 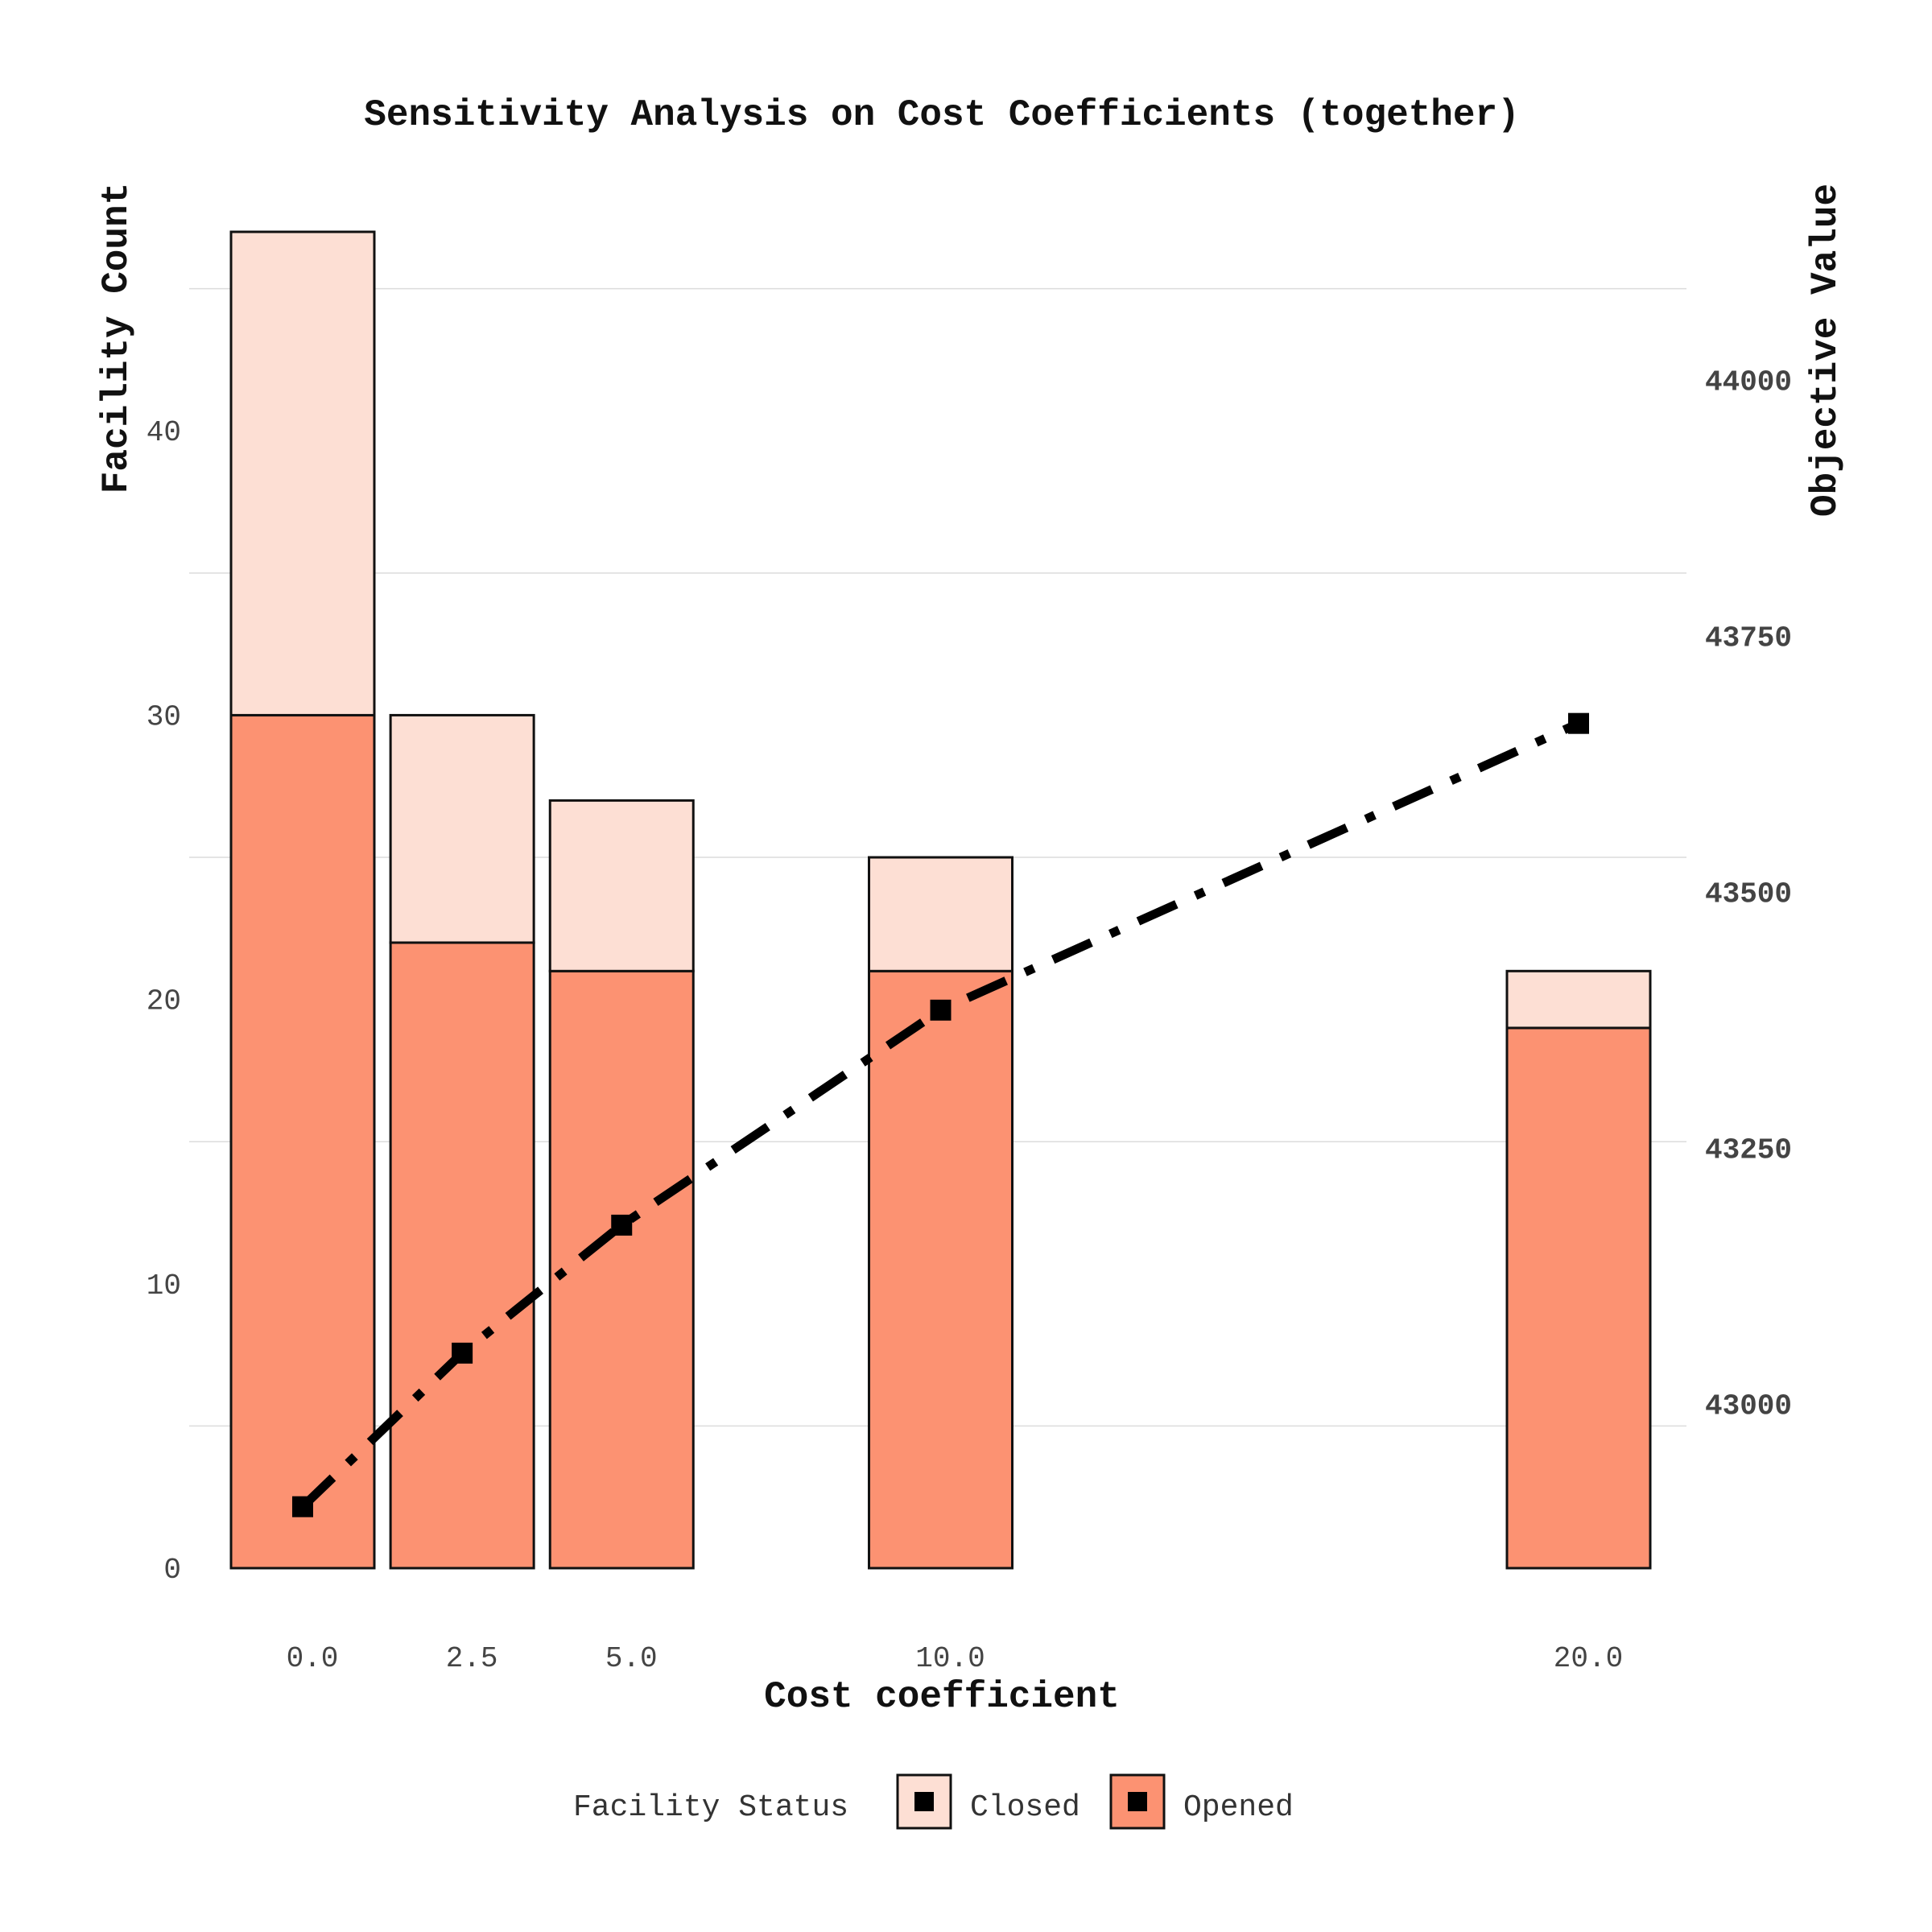 What do you see at coordinates (164, 1001) in the screenshot?
I see `y-tick-left: 20` at bounding box center [164, 1001].